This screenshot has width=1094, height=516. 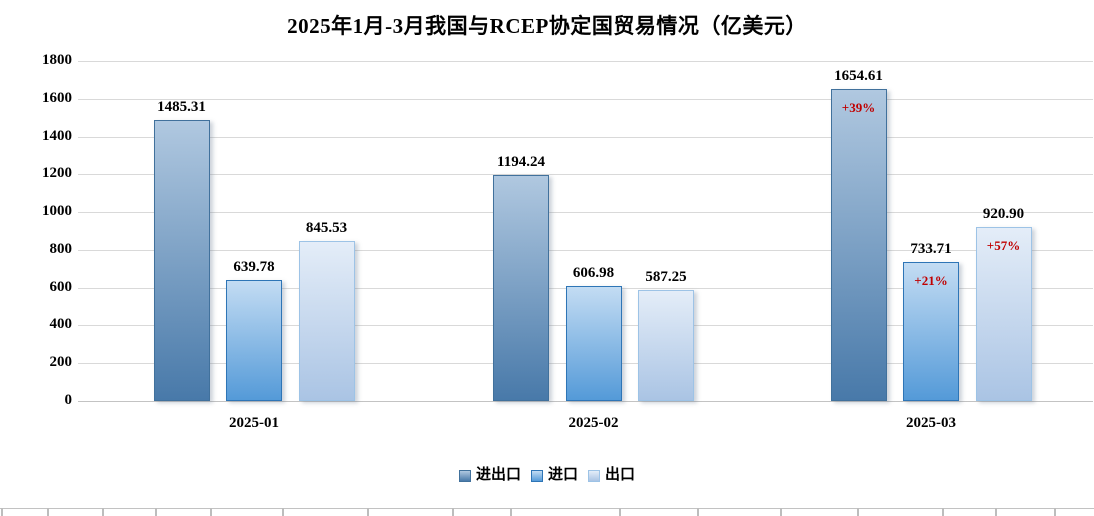 I want to click on y-axis-tick-label: 400, so click(x=61, y=324).